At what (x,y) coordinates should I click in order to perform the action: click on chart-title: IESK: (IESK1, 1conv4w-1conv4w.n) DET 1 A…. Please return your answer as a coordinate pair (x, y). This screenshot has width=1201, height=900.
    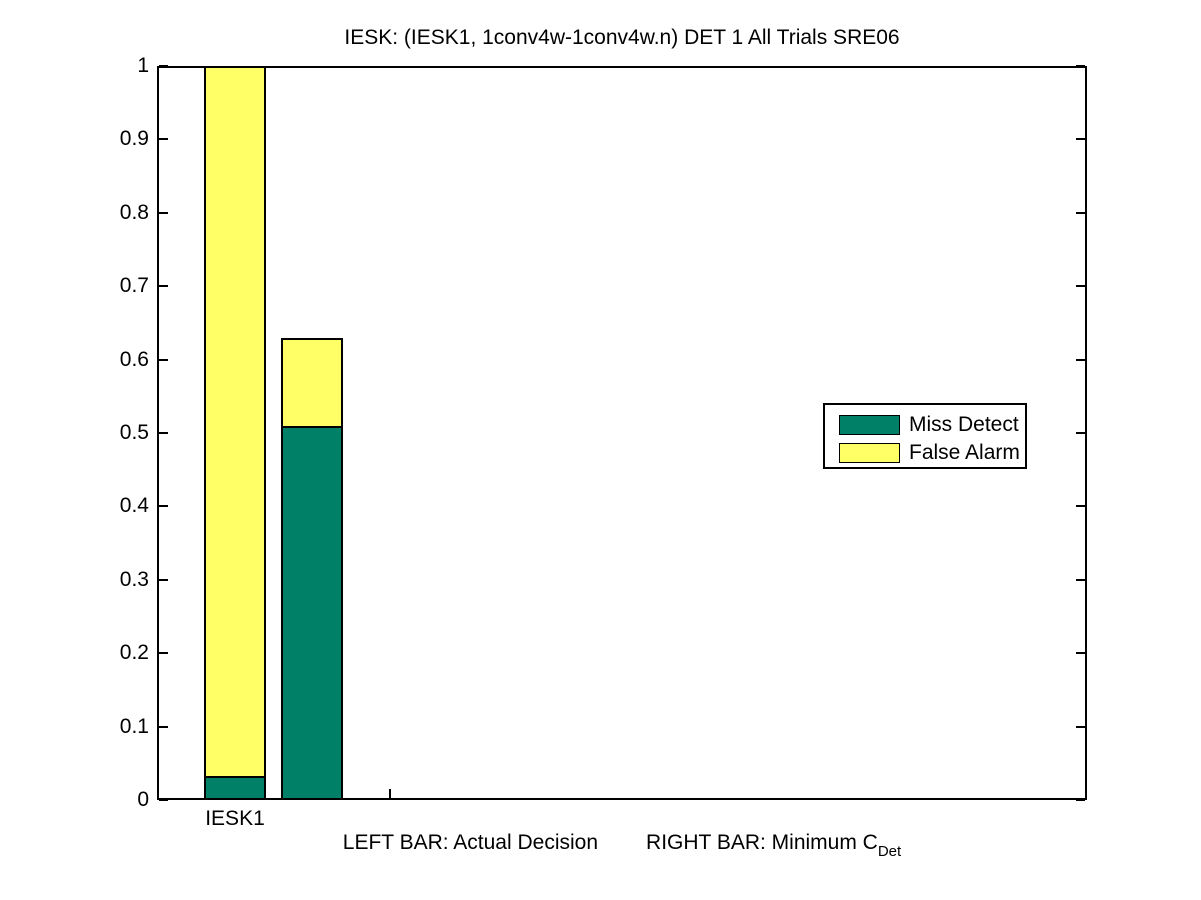
    Looking at the image, I should click on (622, 37).